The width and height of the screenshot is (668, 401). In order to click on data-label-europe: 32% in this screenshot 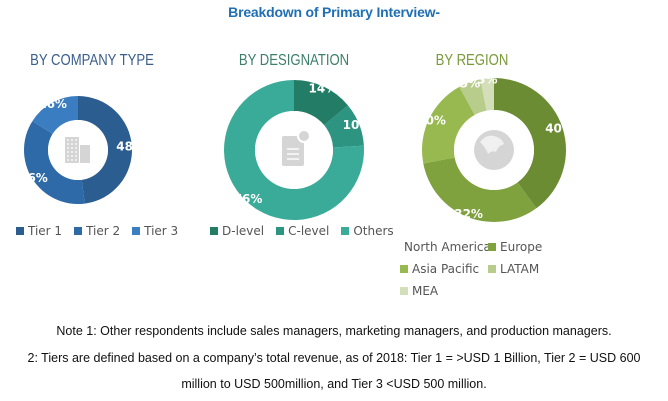, I will do `click(468, 214)`.